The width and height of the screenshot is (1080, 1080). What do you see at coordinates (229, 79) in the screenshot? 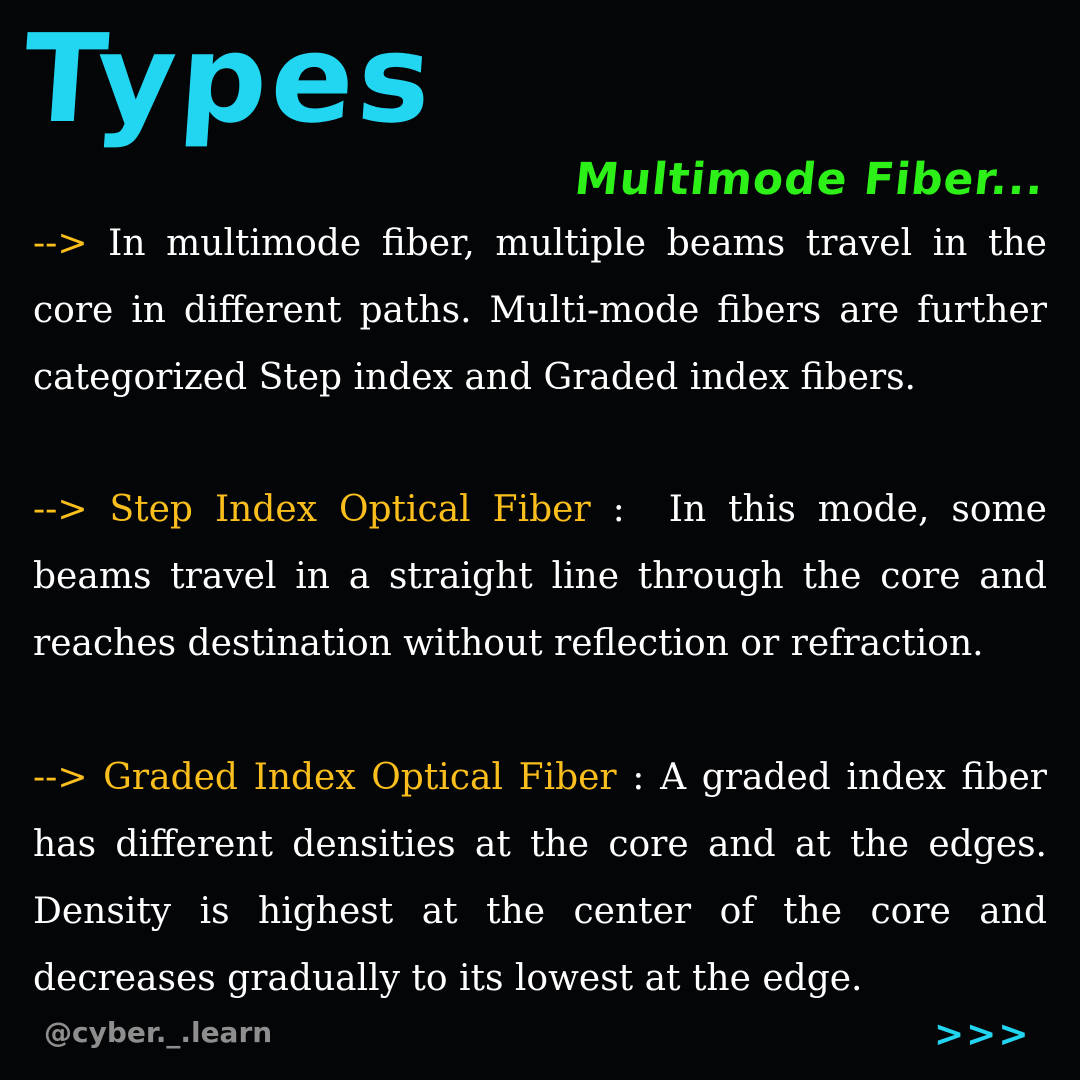
I see `page-title: Types` at bounding box center [229, 79].